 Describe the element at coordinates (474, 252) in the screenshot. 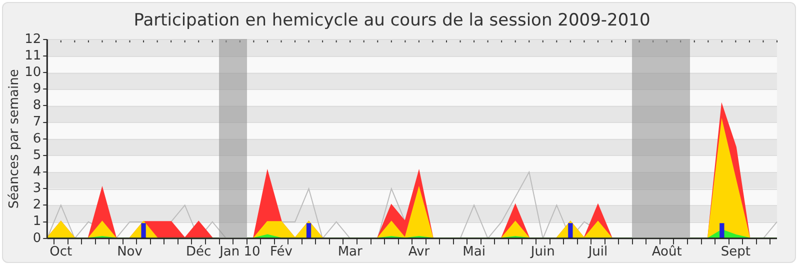

I see `x-tick-label: Mai` at that location.